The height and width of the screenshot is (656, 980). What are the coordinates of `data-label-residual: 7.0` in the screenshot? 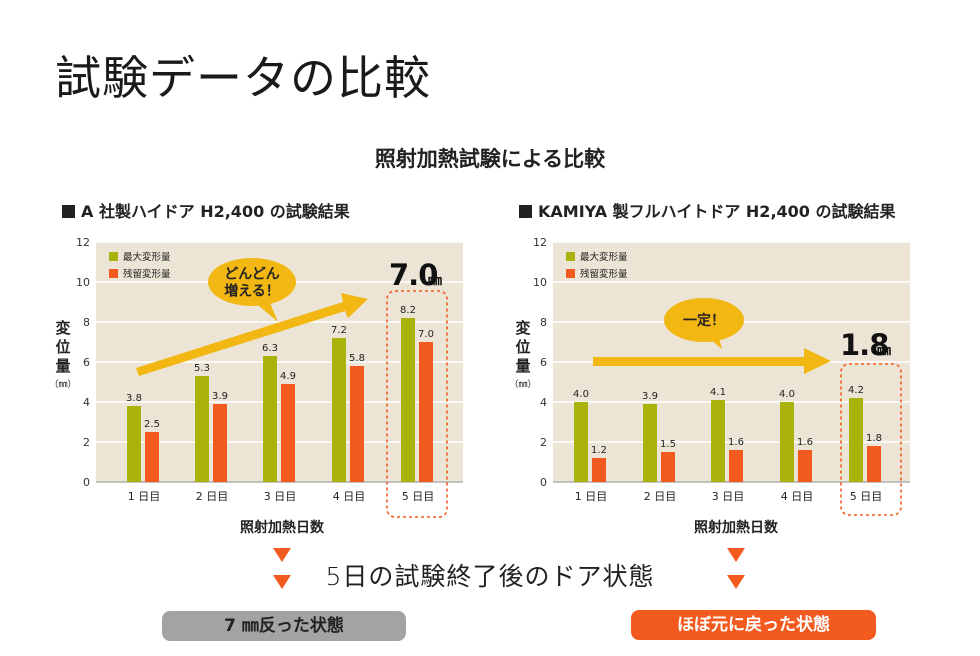 It's located at (426, 334).